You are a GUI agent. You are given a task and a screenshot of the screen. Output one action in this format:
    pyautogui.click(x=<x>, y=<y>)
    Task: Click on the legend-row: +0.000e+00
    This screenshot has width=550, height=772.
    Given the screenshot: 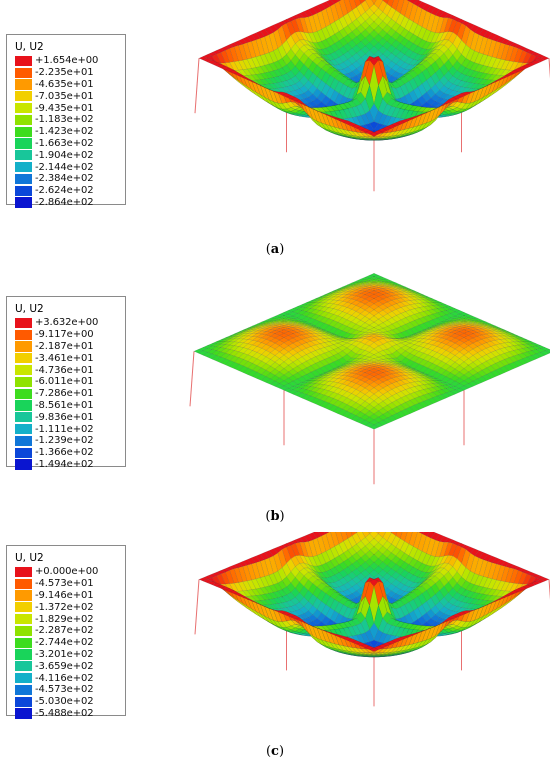 What is the action you would take?
    pyautogui.click(x=70, y=572)
    